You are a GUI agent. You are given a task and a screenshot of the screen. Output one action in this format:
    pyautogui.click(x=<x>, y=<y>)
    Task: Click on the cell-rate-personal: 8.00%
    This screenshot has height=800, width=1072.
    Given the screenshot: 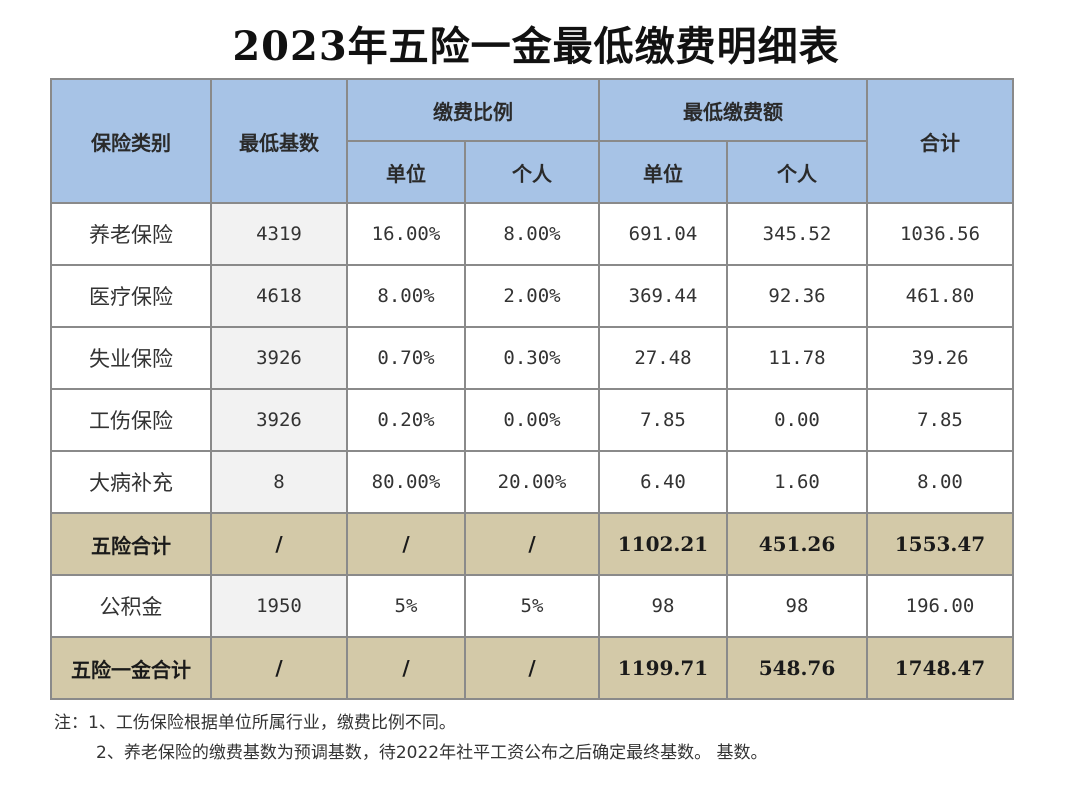 What is the action you would take?
    pyautogui.click(x=532, y=234)
    